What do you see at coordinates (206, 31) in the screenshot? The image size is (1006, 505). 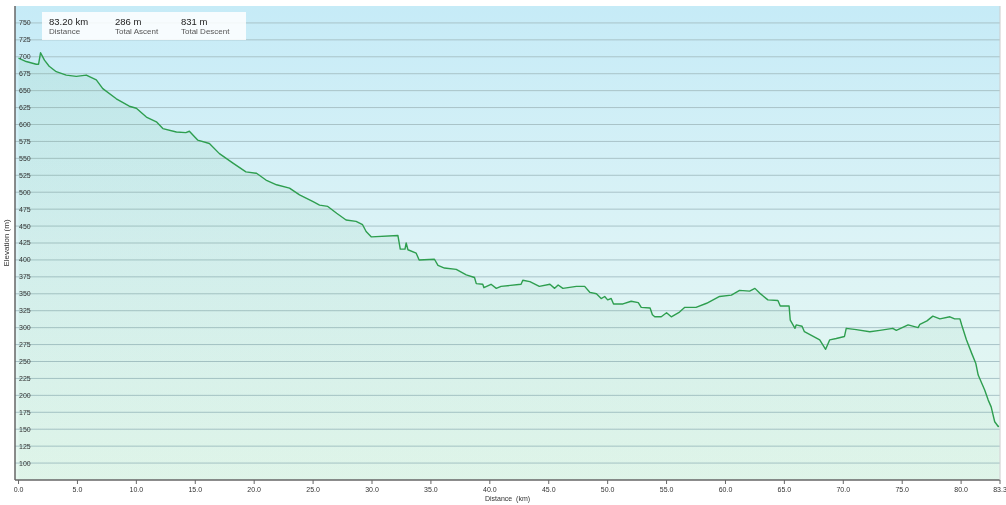 I see `annotation: Total Descent` at bounding box center [206, 31].